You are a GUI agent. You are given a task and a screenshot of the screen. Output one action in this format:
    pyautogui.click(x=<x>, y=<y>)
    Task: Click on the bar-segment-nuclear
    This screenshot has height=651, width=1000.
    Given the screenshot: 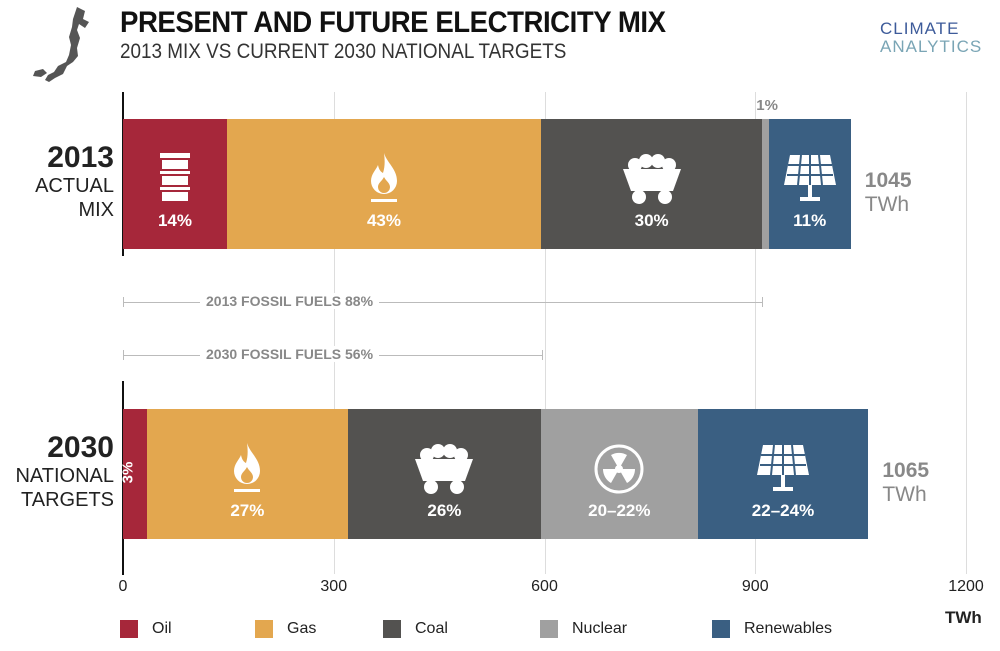 What is the action you would take?
    pyautogui.click(x=765, y=184)
    